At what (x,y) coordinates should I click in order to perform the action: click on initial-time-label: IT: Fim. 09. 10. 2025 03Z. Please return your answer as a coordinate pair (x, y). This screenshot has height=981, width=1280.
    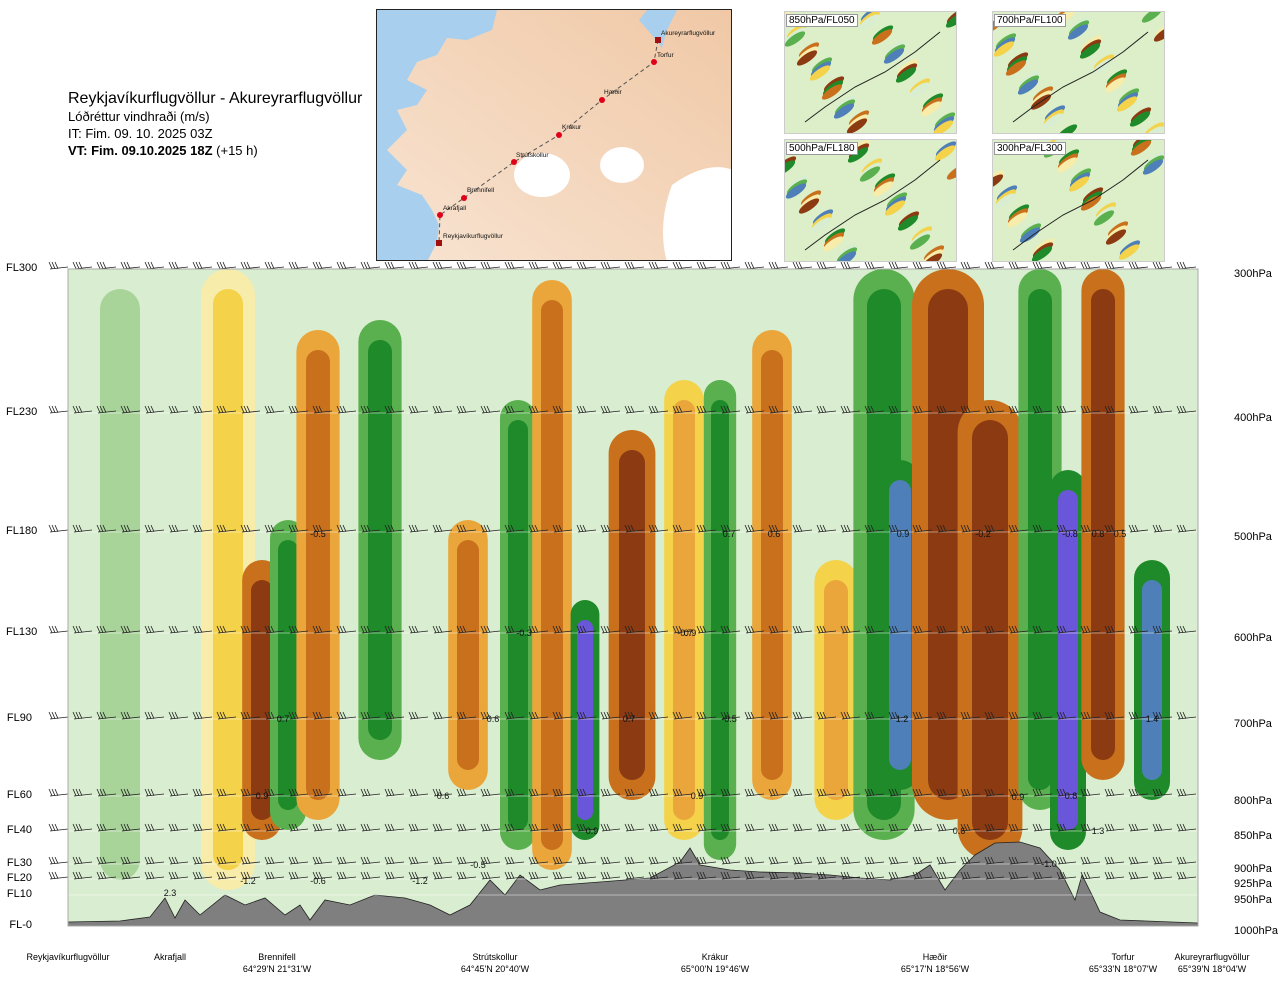
    Looking at the image, I should click on (140, 133).